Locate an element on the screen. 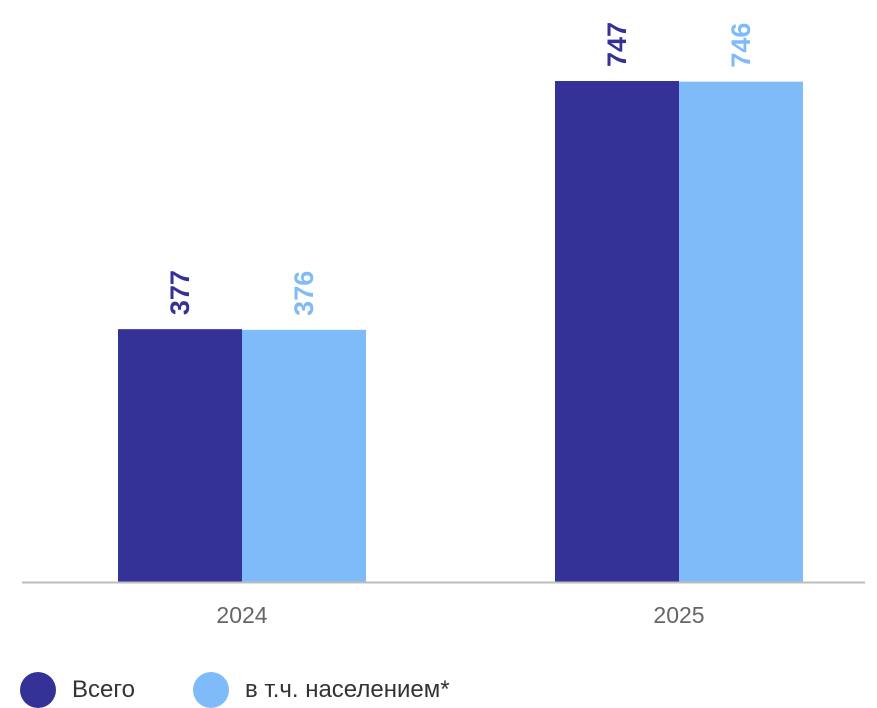 This screenshot has height=708, width=877. legend-item-total: Всего is located at coordinates (77, 690).